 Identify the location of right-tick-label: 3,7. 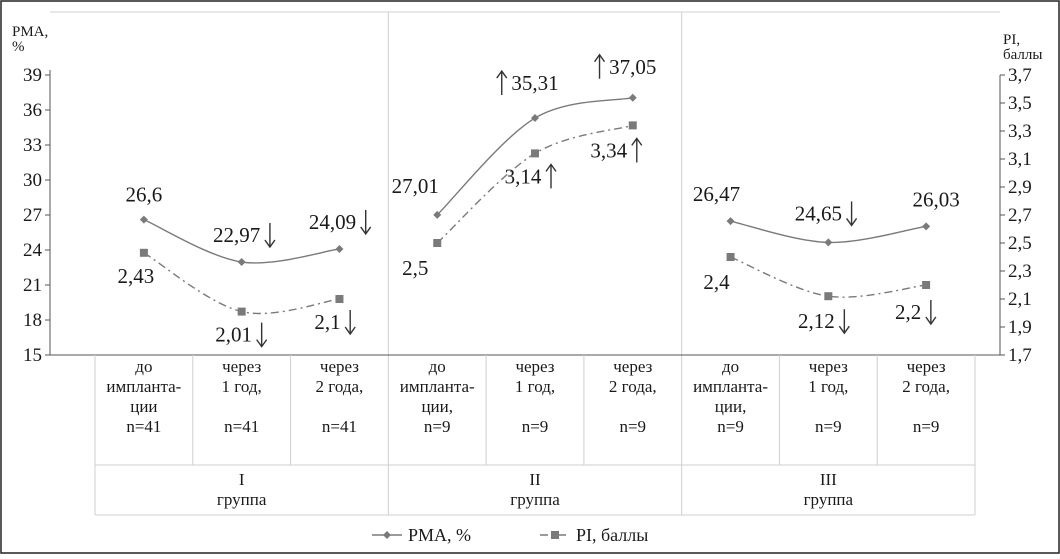
(1020, 75).